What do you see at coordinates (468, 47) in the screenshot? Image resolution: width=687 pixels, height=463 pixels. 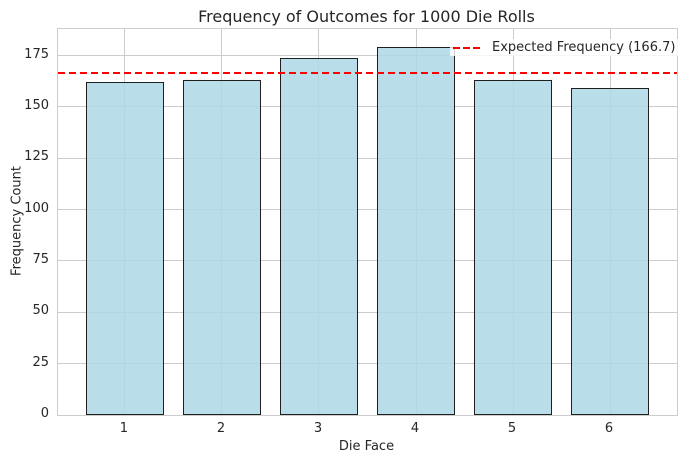 I see `dashed-line-icon` at bounding box center [468, 47].